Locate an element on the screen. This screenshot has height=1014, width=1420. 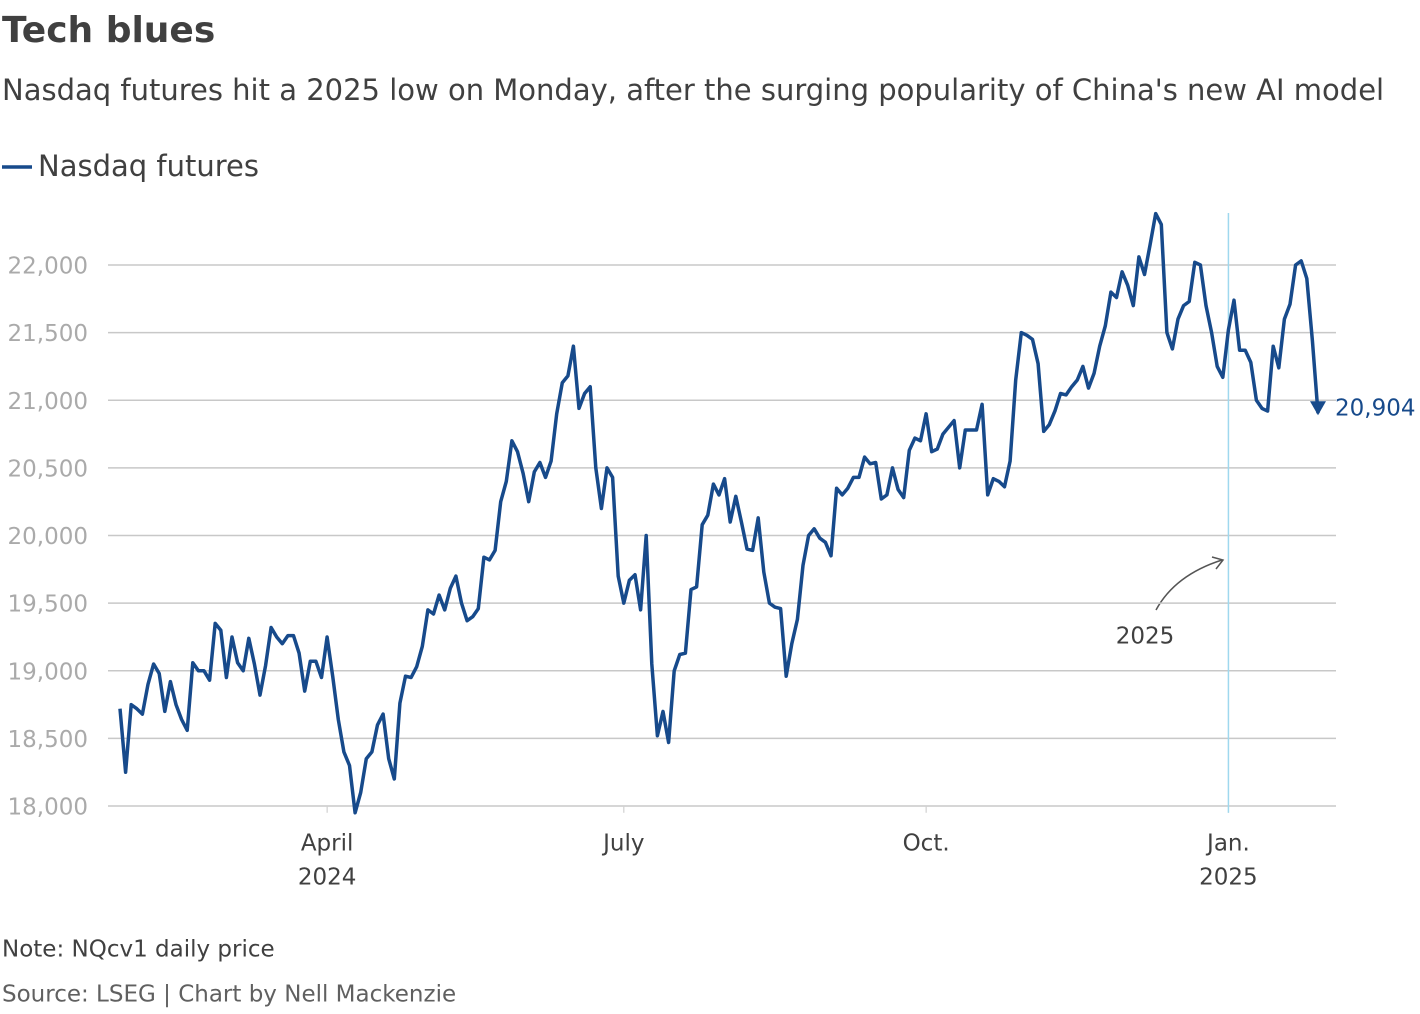
end-value-label: 20,904 is located at coordinates (1375, 409).